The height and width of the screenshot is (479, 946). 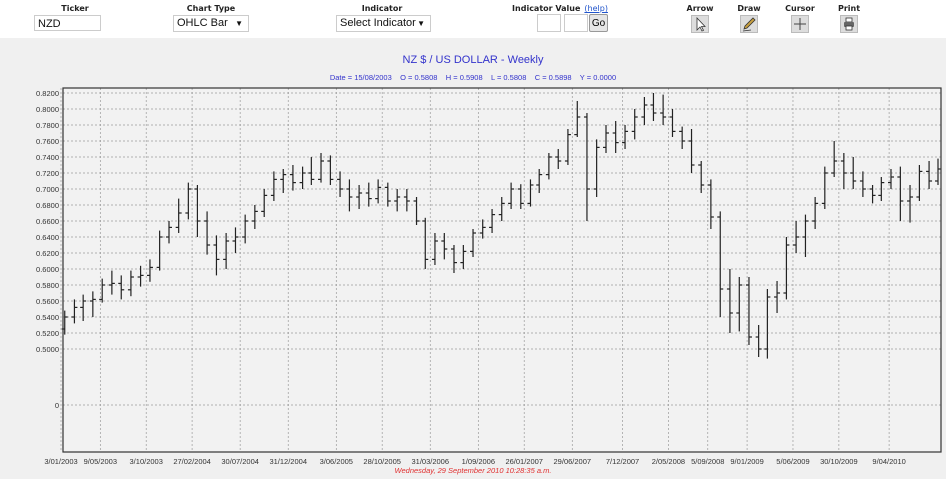 I want to click on draw-tool-button, so click(x=749, y=24).